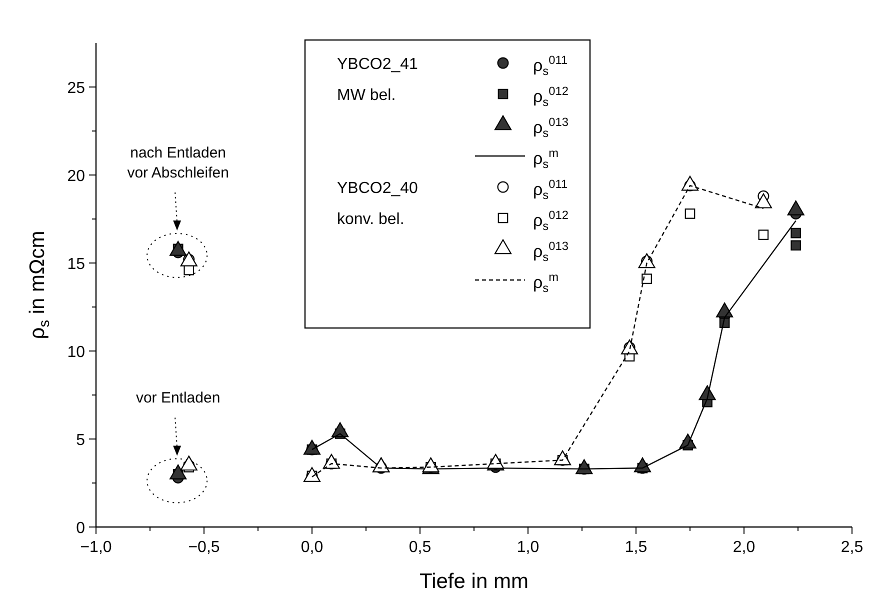 This screenshot has width=872, height=603. Describe the element at coordinates (528, 547) in the screenshot. I see `x-tick-label: 1,0` at that location.